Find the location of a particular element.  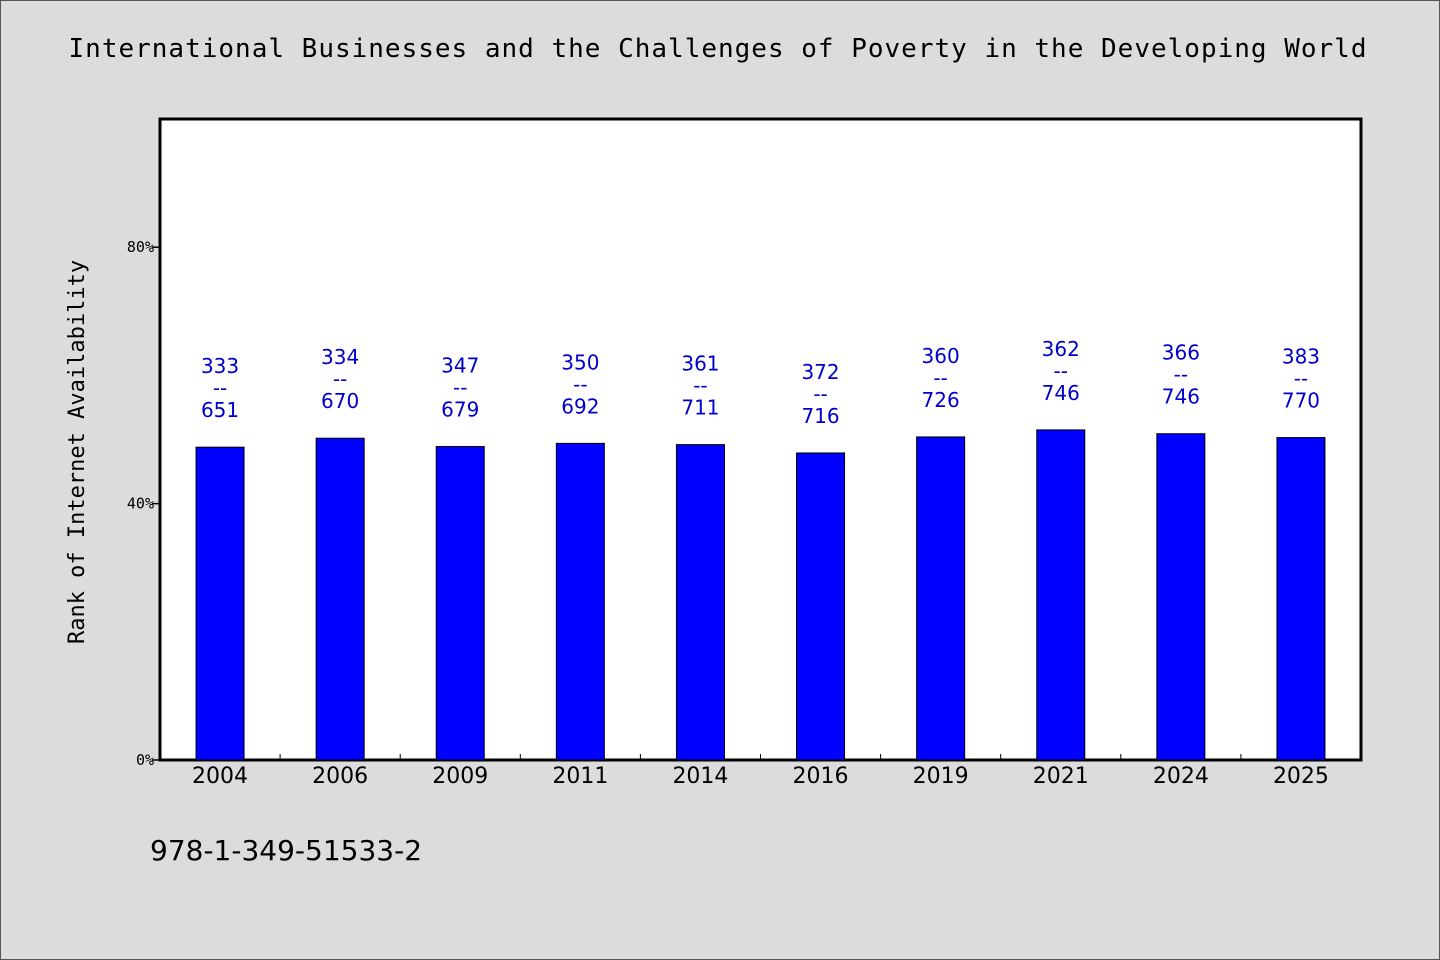

y-tick-label: 40% is located at coordinates (140, 504).